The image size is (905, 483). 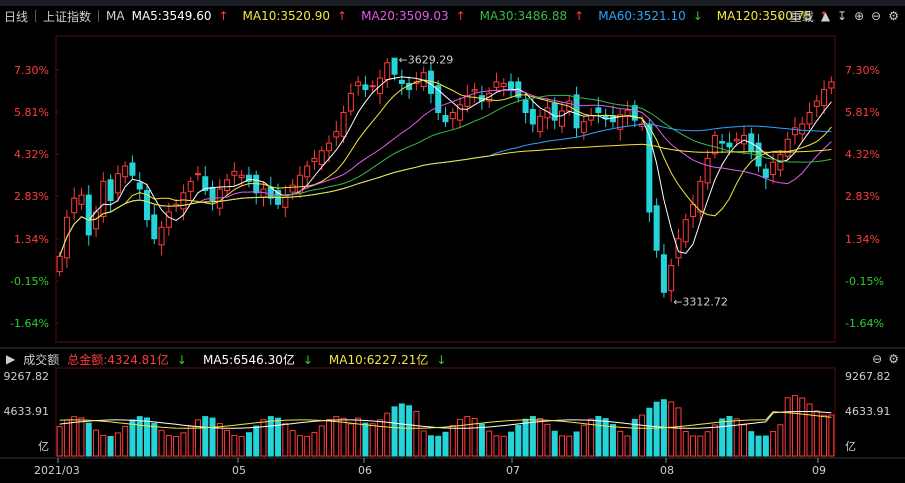 What do you see at coordinates (445, 420) in the screenshot?
I see `volume-ma-line` at bounding box center [445, 420].